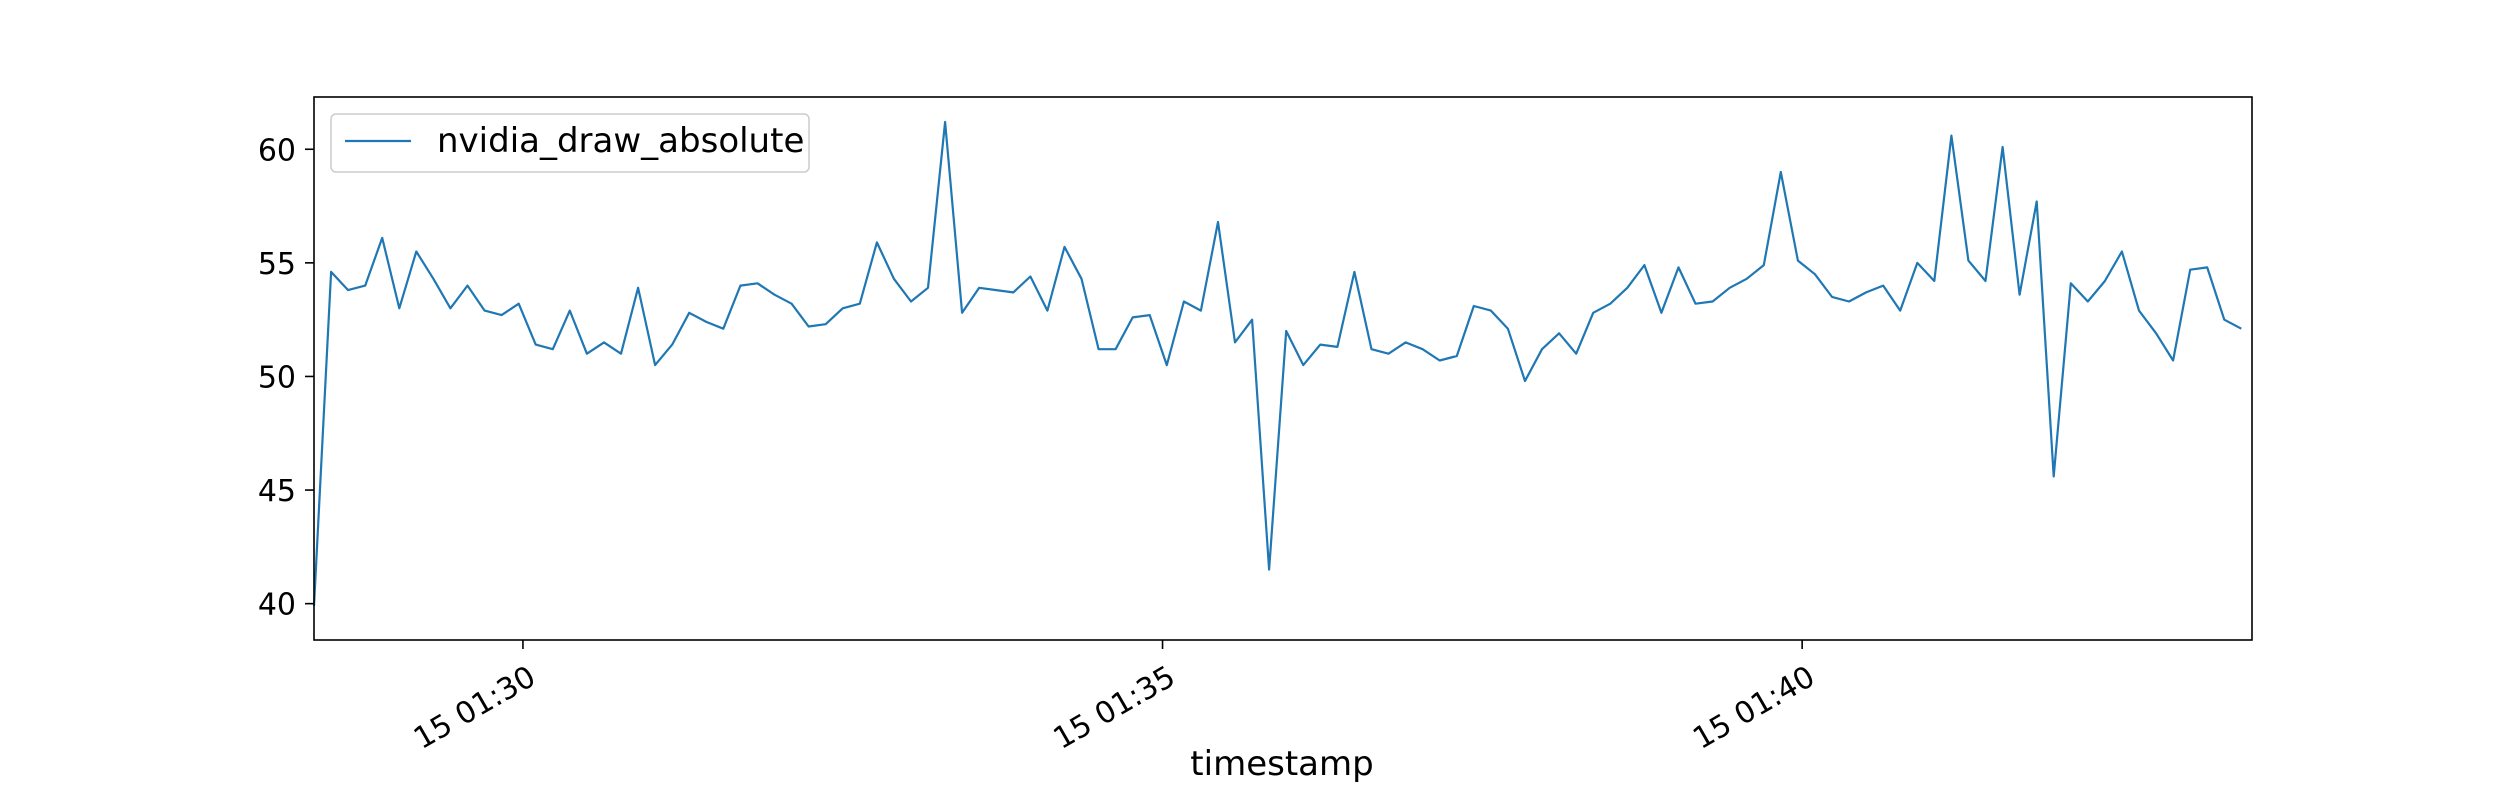 This screenshot has width=2500, height=800. I want to click on legend-label: nvidia_draw_absolute, so click(620, 141).